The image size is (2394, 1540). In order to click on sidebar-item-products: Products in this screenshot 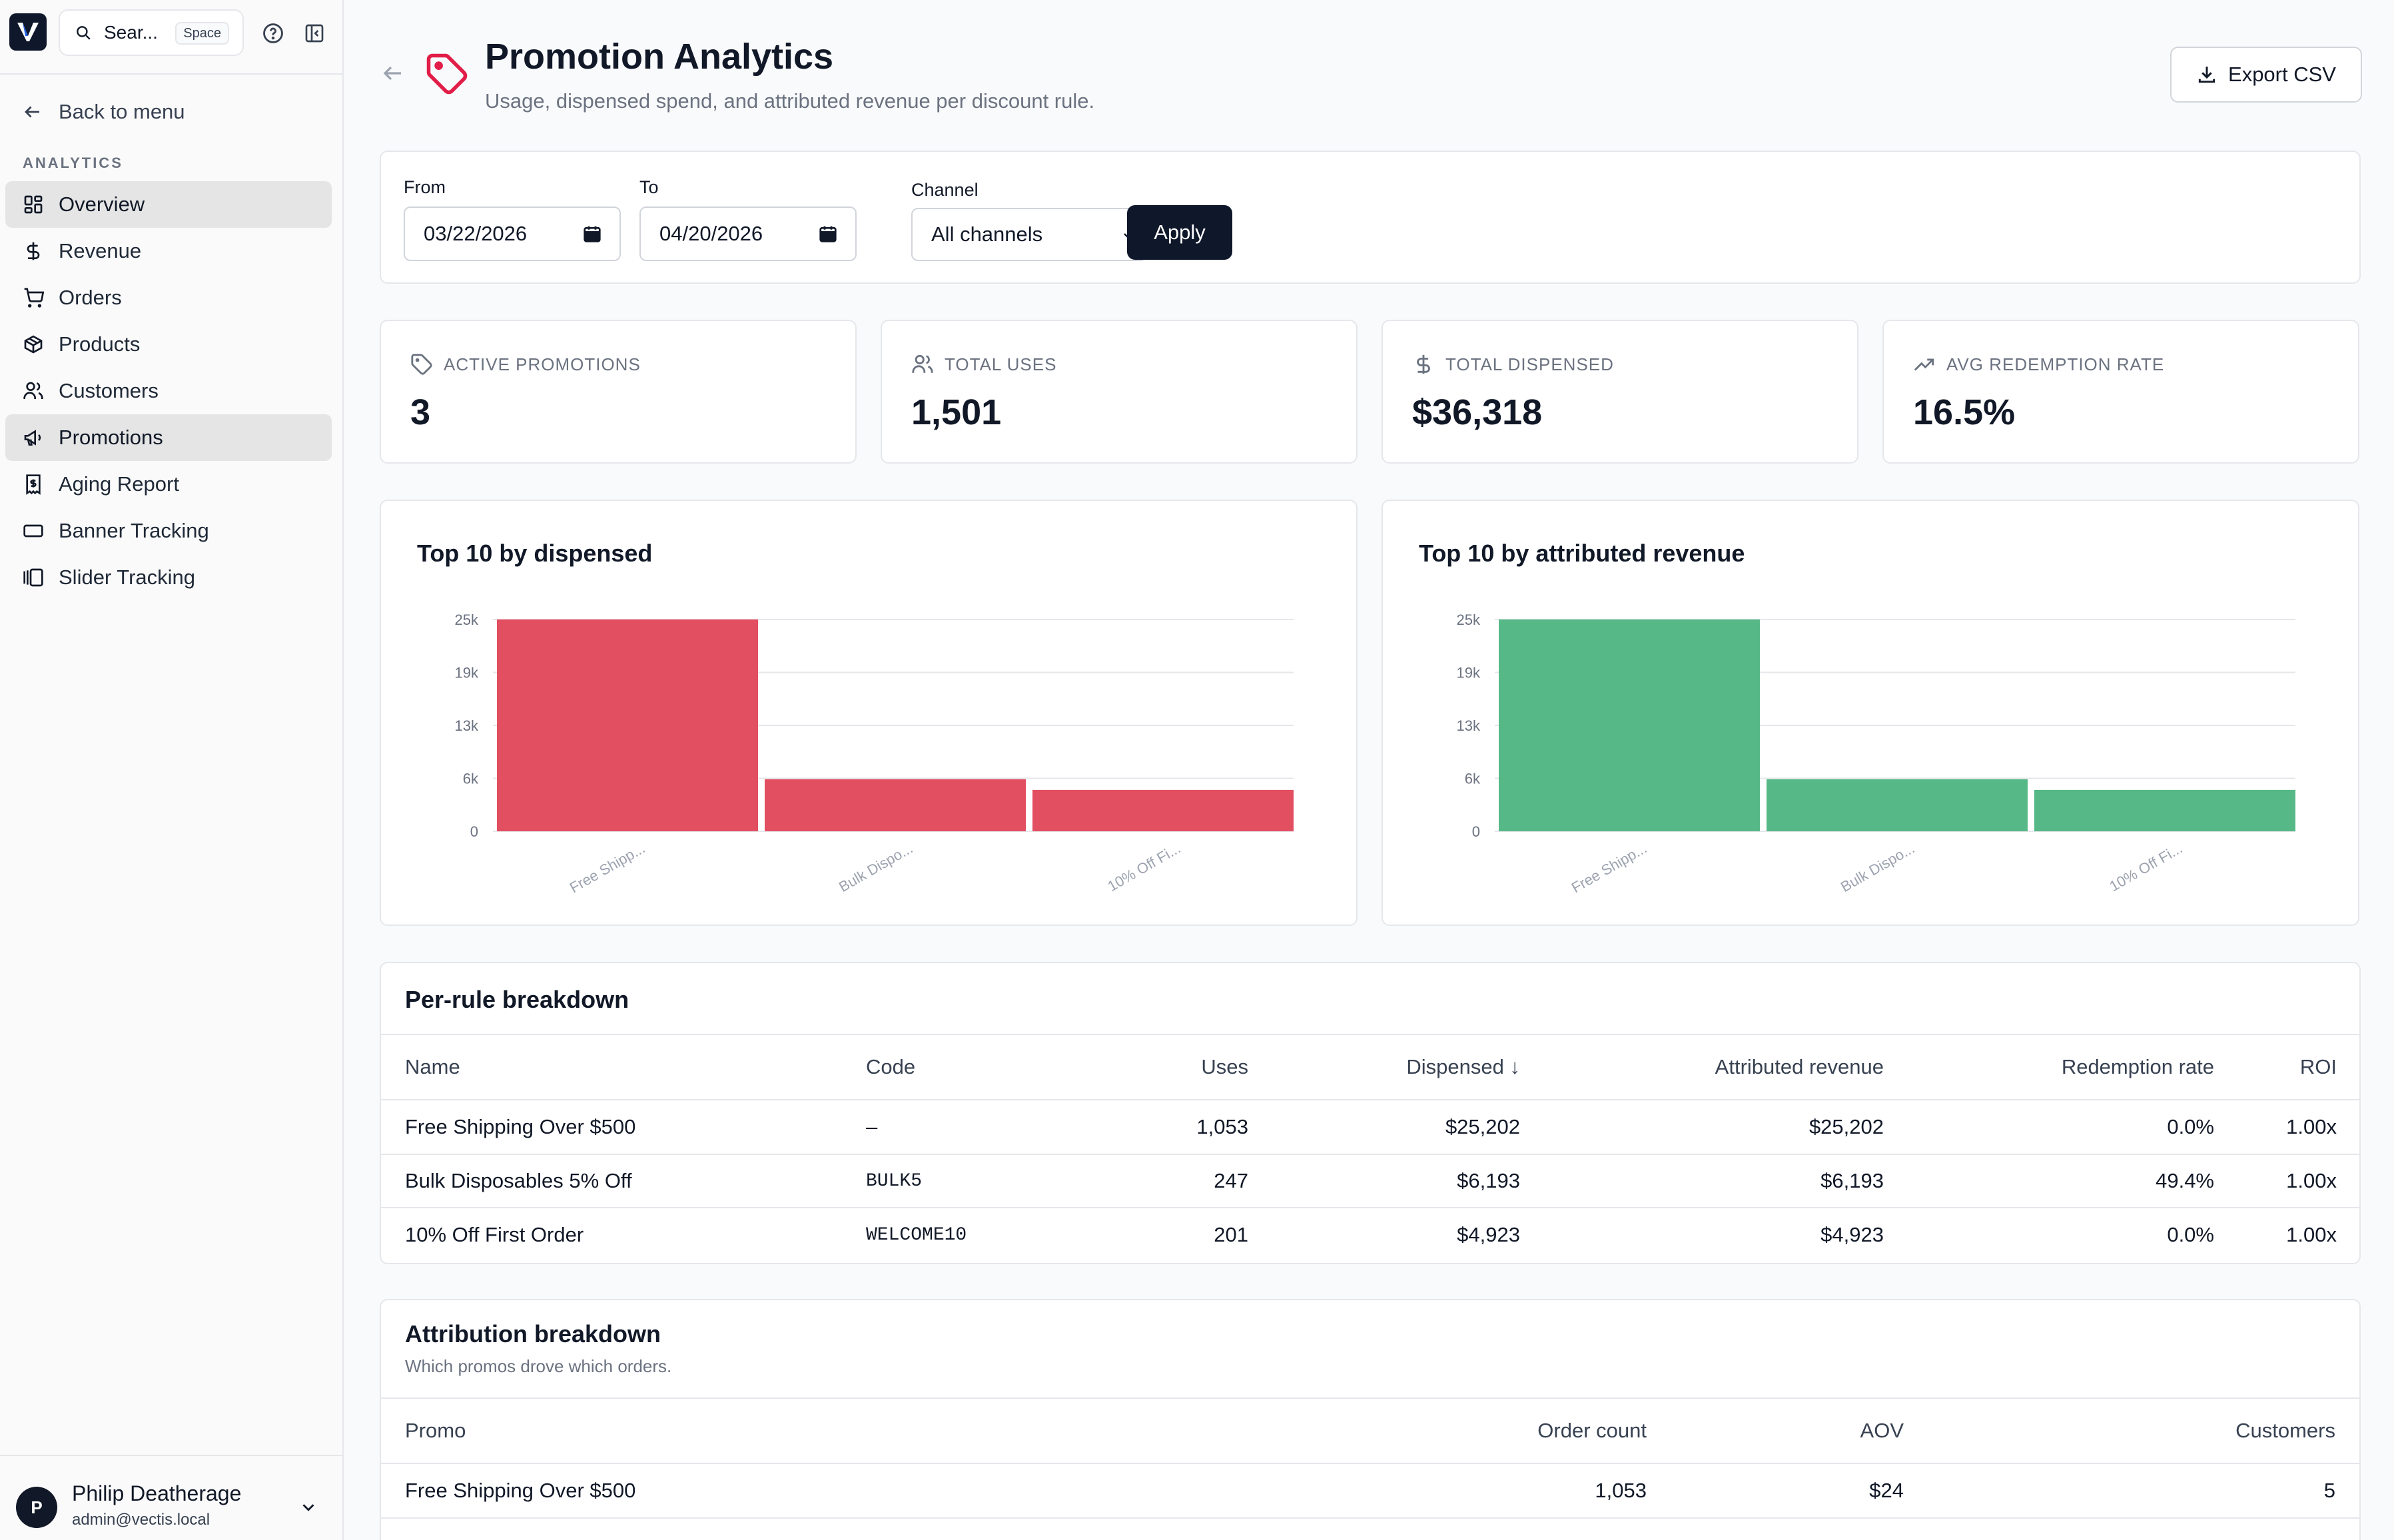, I will do `click(168, 344)`.